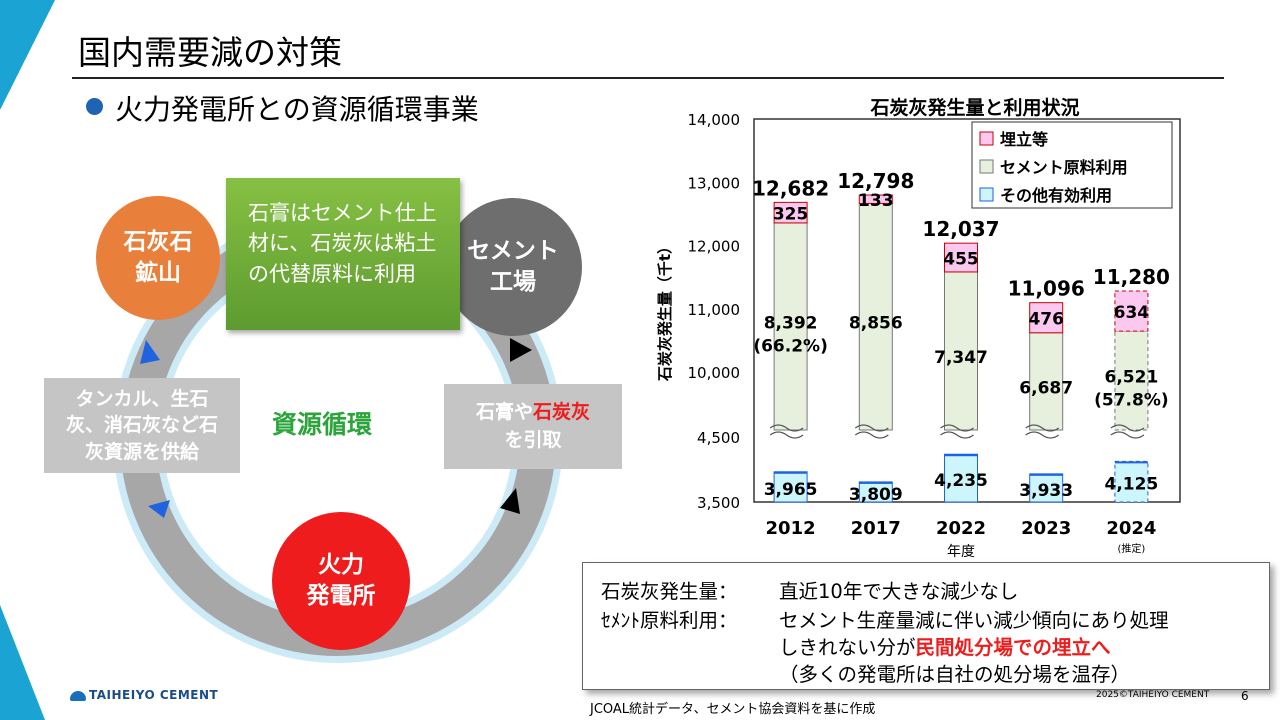  Describe the element at coordinates (1132, 485) in the screenshot. I see `other-use-label: 4,125` at that location.